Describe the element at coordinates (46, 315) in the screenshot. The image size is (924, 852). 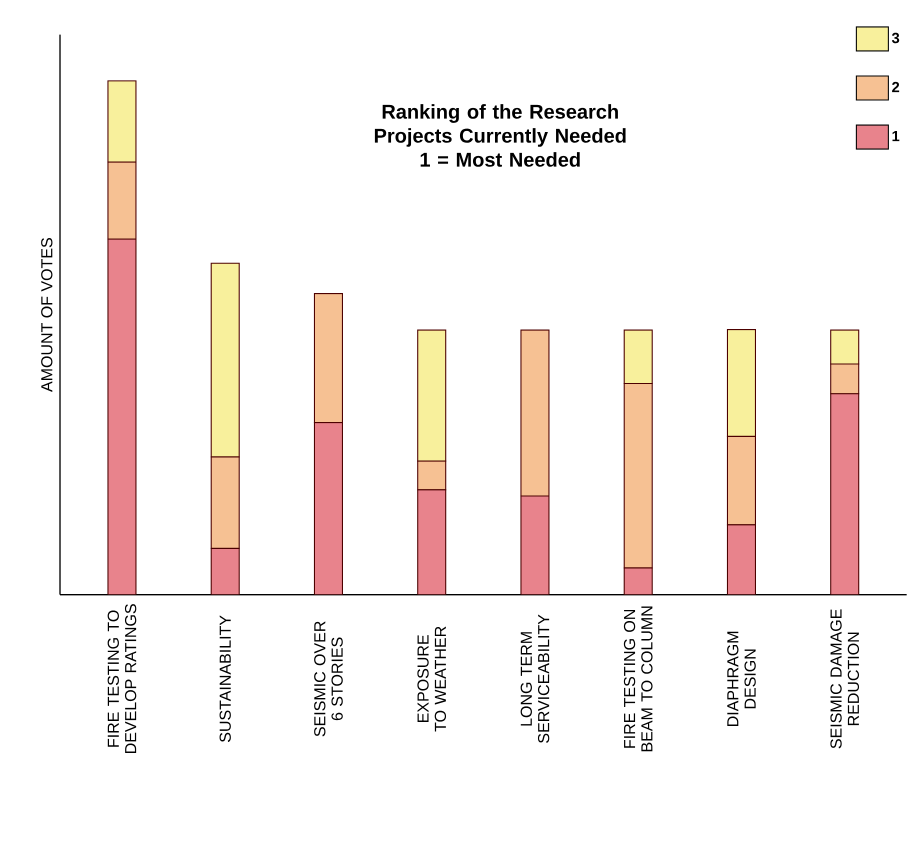
I see `y-axis-title: AMOUNT OF VOTES` at that location.